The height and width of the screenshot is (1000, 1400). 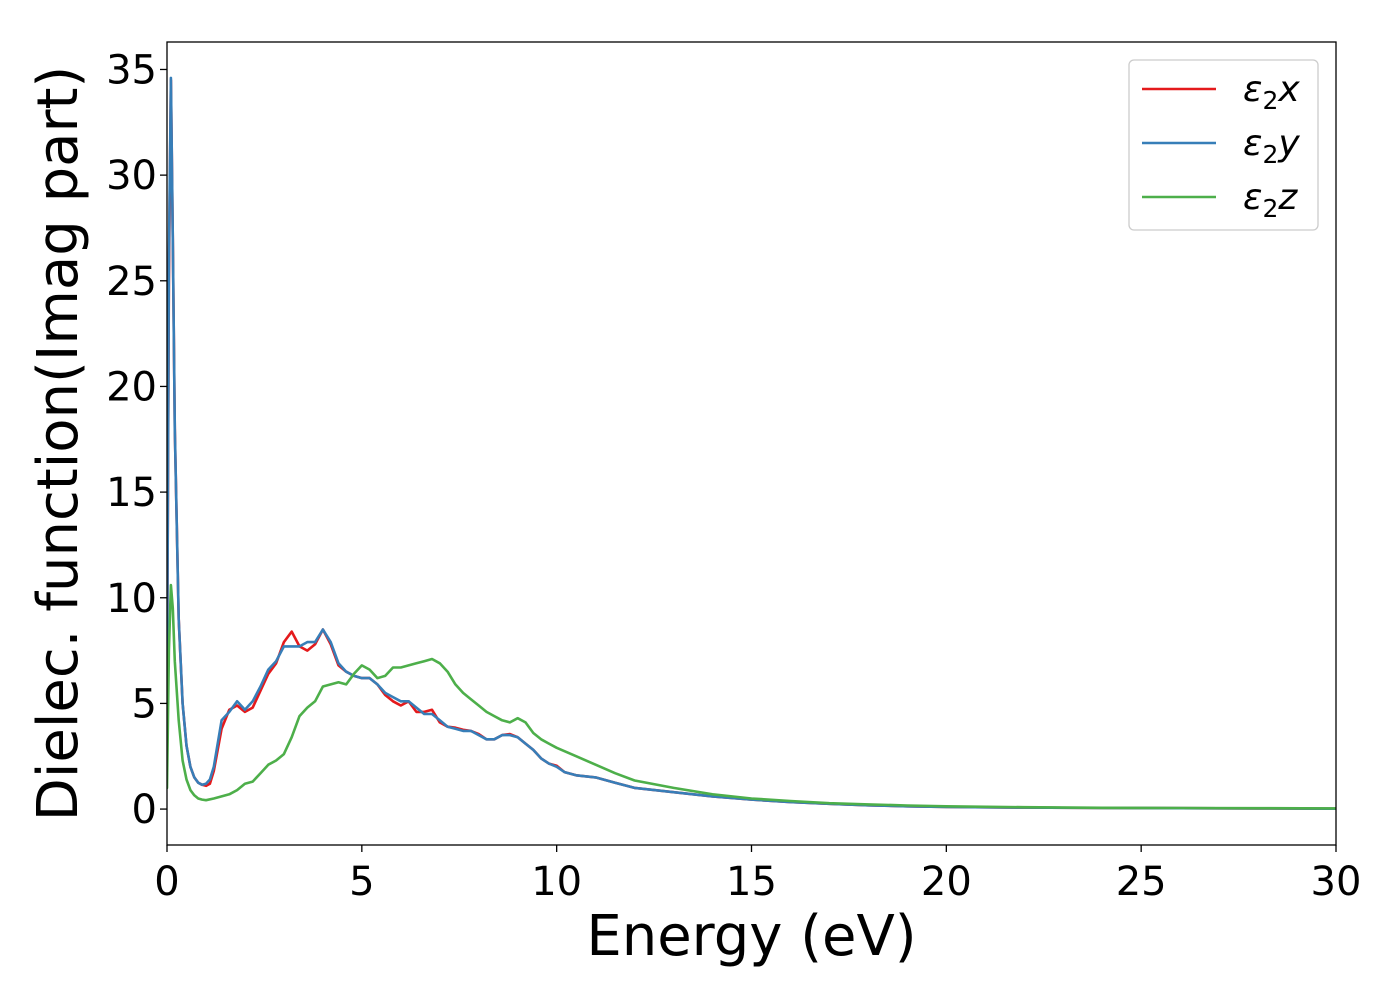 I want to click on legend-box, so click(x=1223, y=145).